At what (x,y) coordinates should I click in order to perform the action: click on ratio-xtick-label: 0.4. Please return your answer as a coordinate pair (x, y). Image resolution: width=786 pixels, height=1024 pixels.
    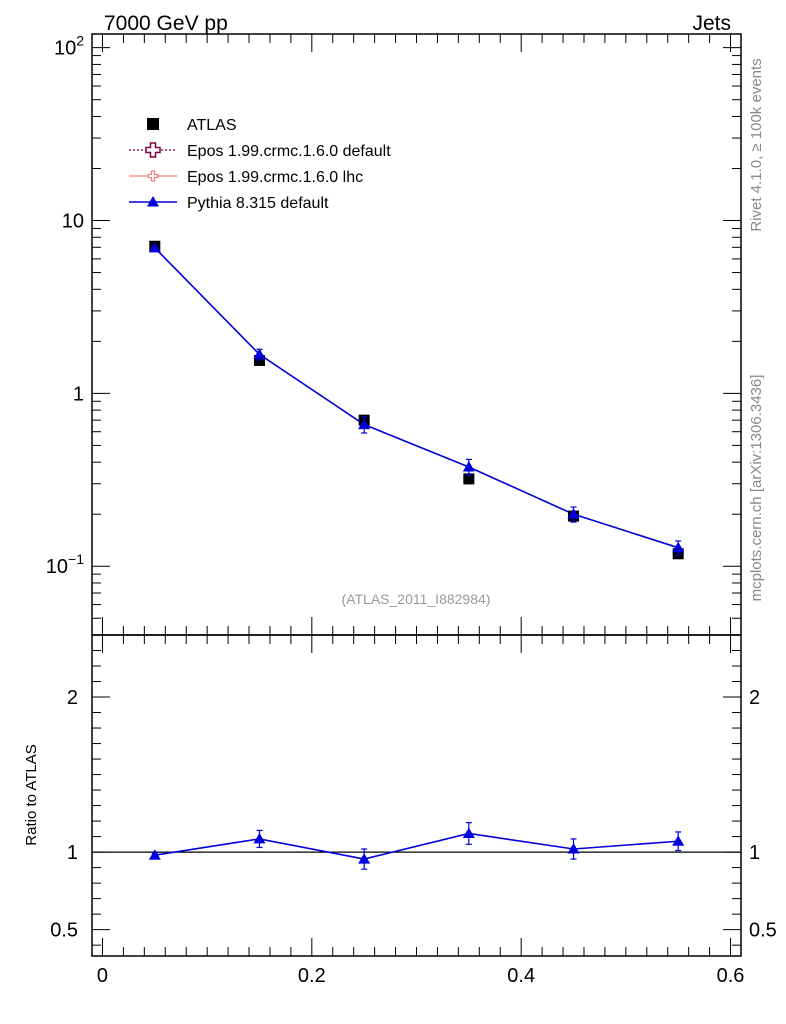
    Looking at the image, I should click on (521, 976).